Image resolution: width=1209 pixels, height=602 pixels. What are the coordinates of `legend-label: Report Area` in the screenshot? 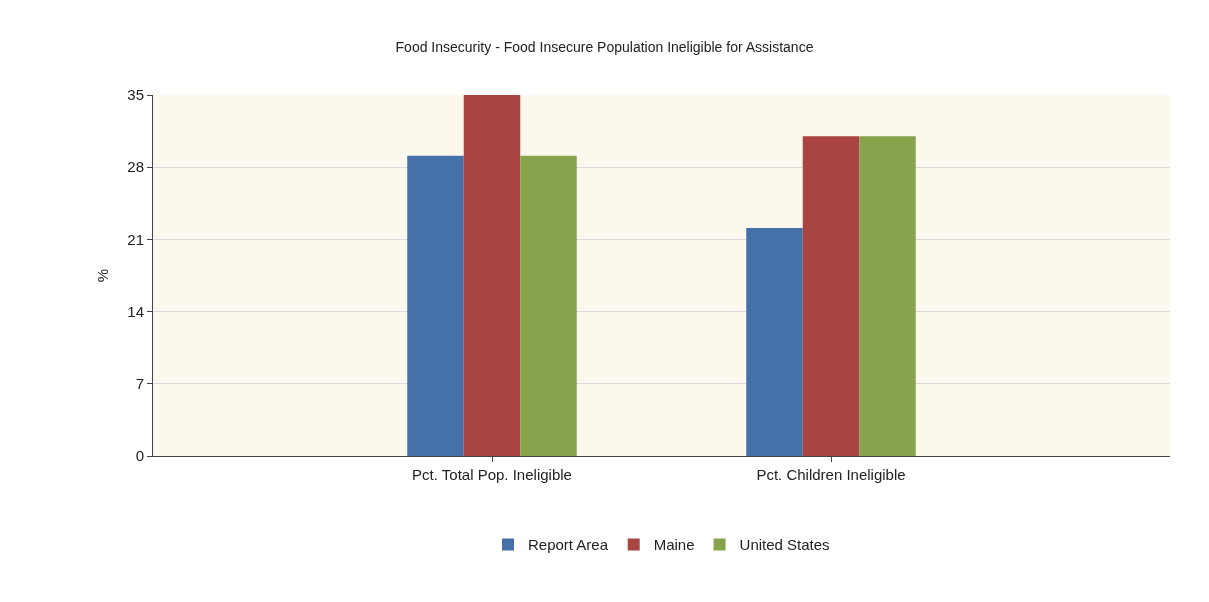 It's located at (568, 545).